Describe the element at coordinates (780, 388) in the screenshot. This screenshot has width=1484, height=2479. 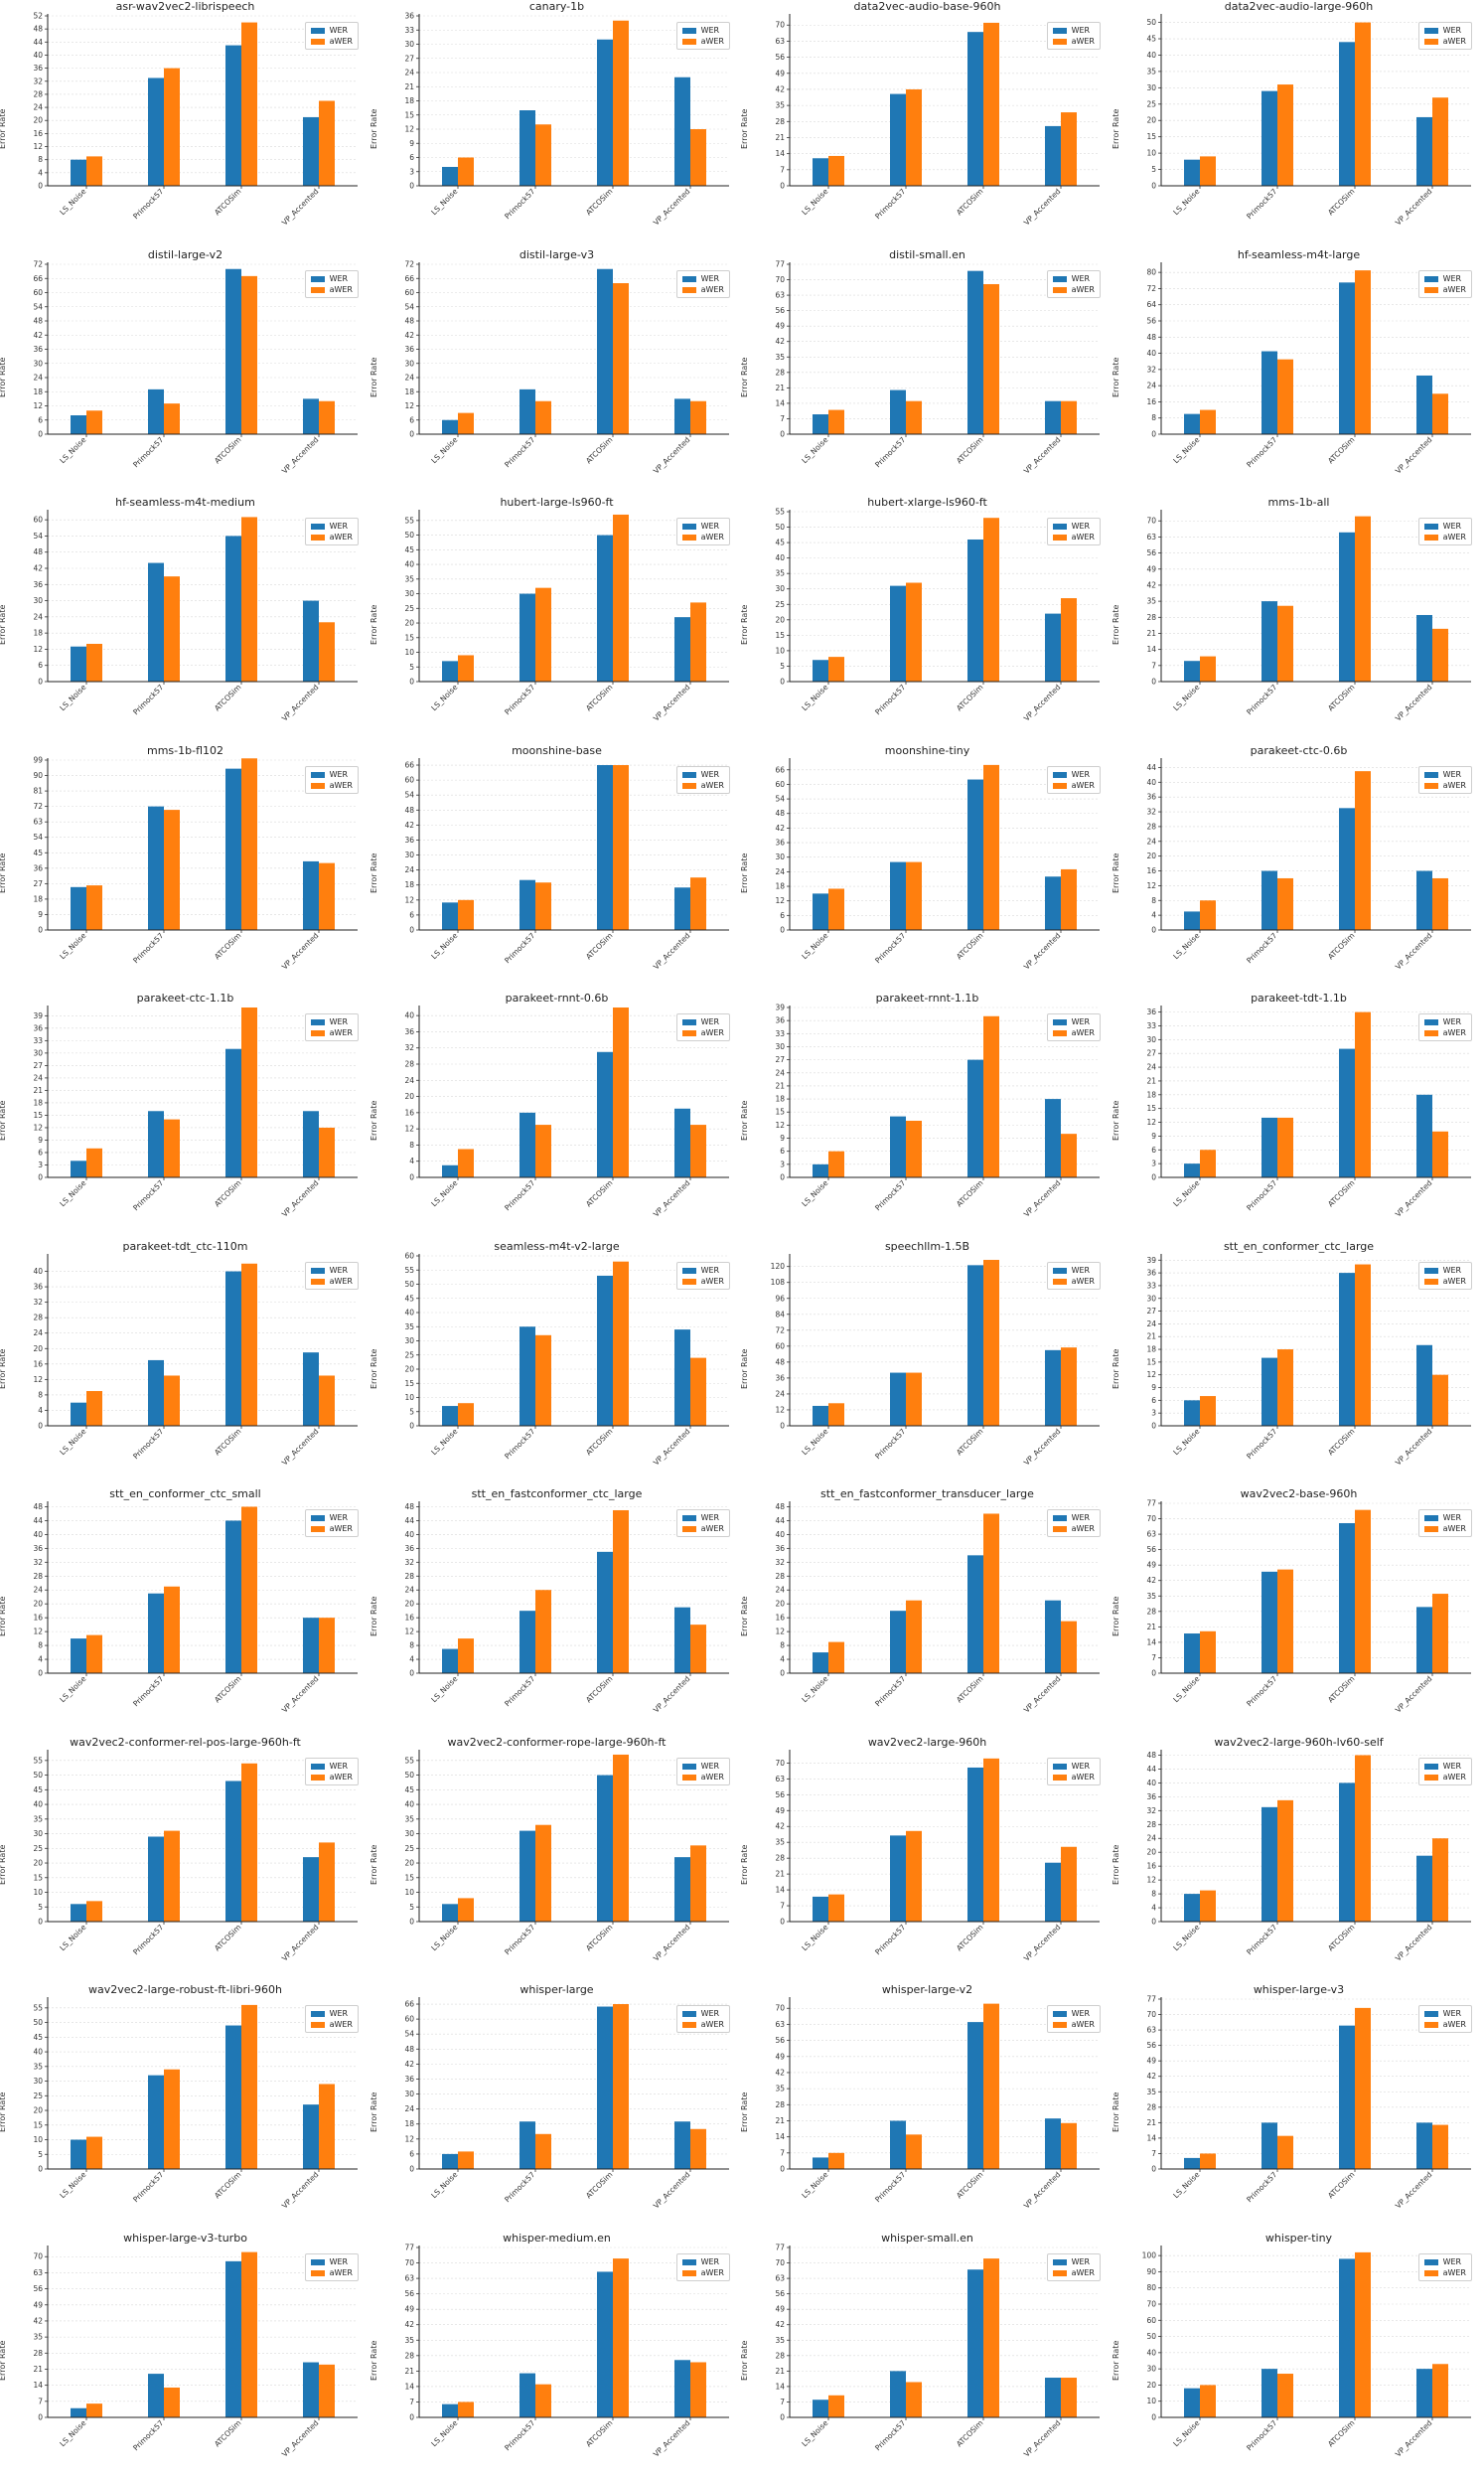
I see `y-tick-label: 21` at that location.